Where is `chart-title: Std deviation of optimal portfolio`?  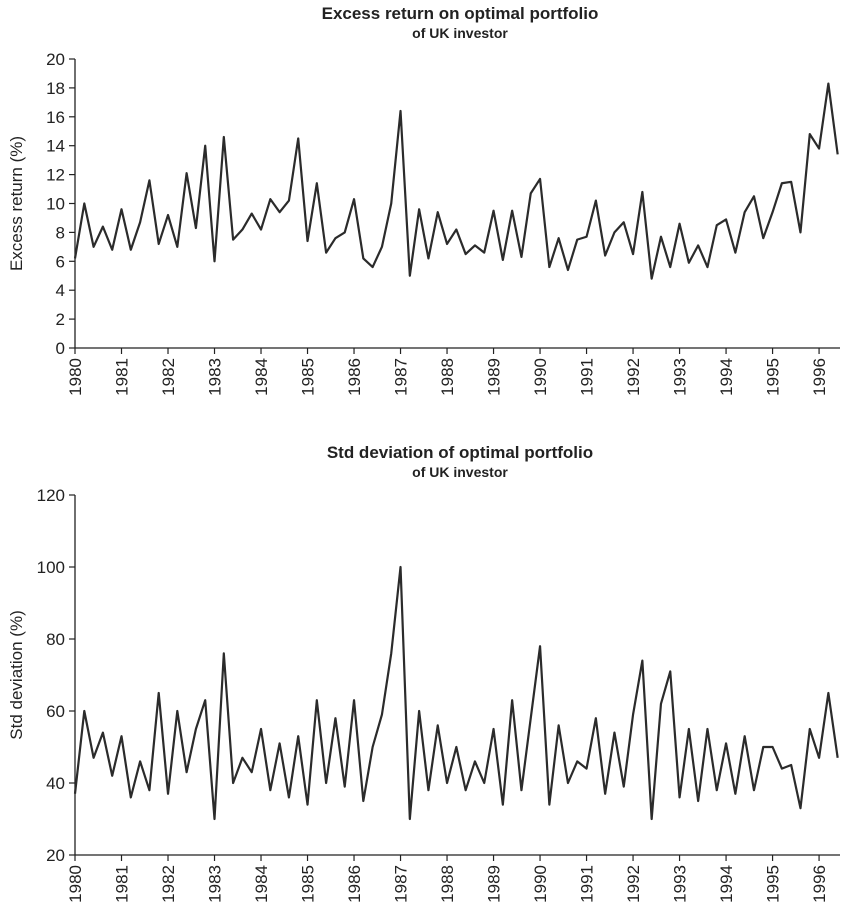
chart-title: Std deviation of optimal portfolio is located at coordinates (460, 452).